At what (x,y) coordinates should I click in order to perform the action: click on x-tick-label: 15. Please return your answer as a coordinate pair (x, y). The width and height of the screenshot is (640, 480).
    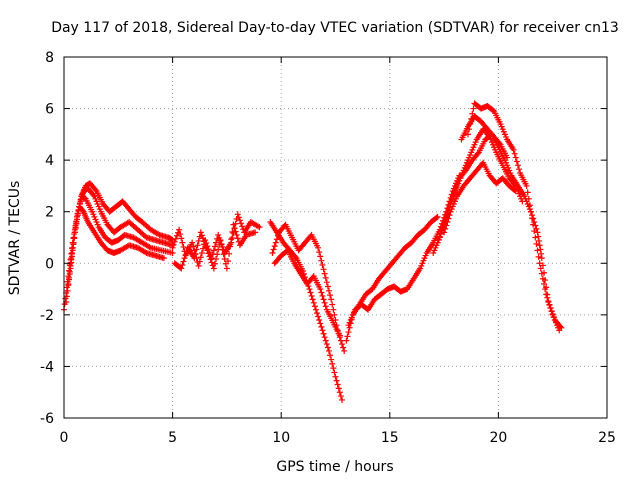
    Looking at the image, I should click on (390, 438).